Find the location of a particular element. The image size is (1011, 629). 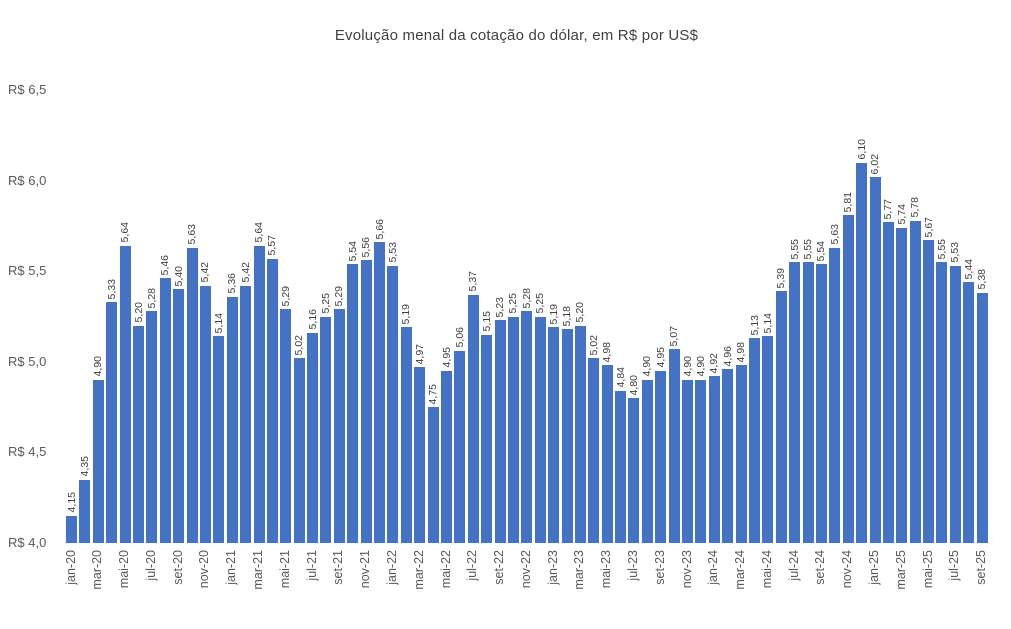

bar-value-label: 5,53 is located at coordinates (955, 252).